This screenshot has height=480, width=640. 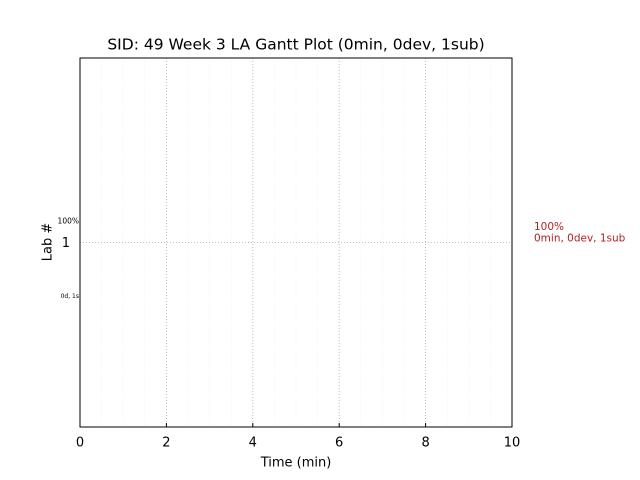 What do you see at coordinates (48, 242) in the screenshot?
I see `y-axis-label: Lab #` at bounding box center [48, 242].